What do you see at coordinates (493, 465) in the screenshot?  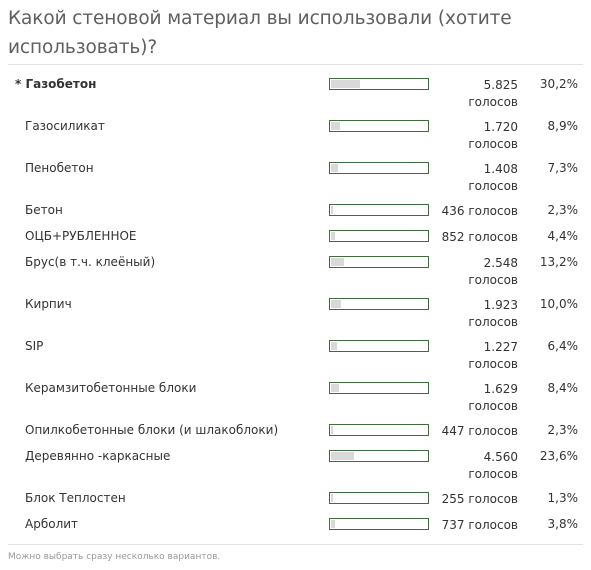 I see `vote-count: 4.560 голосов` at bounding box center [493, 465].